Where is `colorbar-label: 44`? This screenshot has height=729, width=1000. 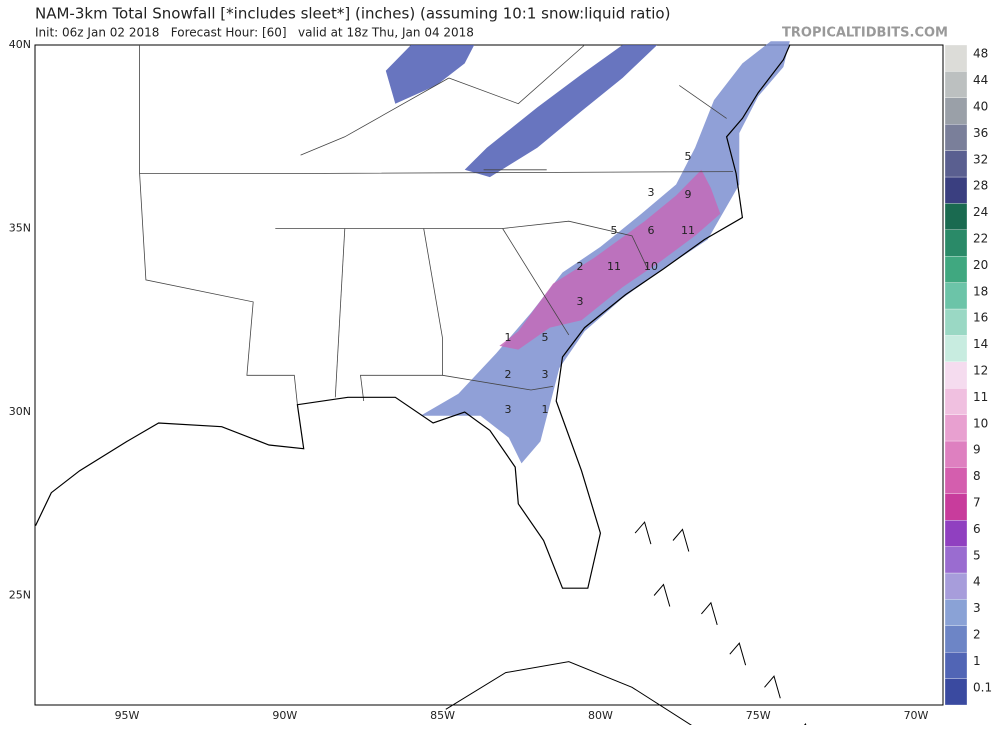
colorbar-label: 44 is located at coordinates (980, 80).